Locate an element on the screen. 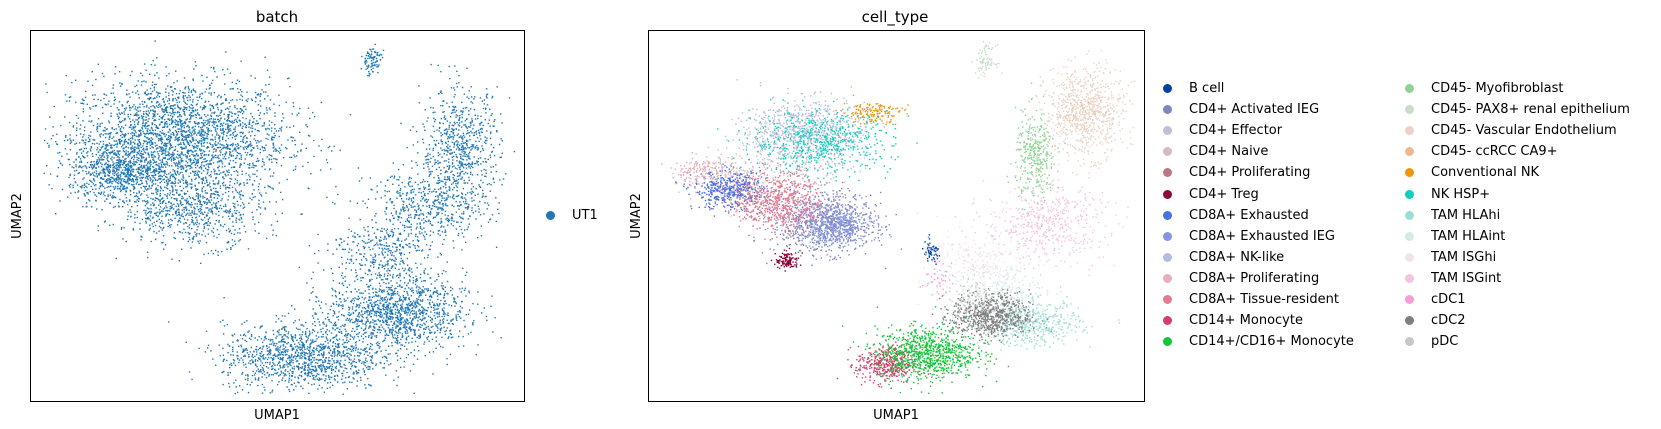  legend-item: TAM ISGint is located at coordinates (1517, 278).